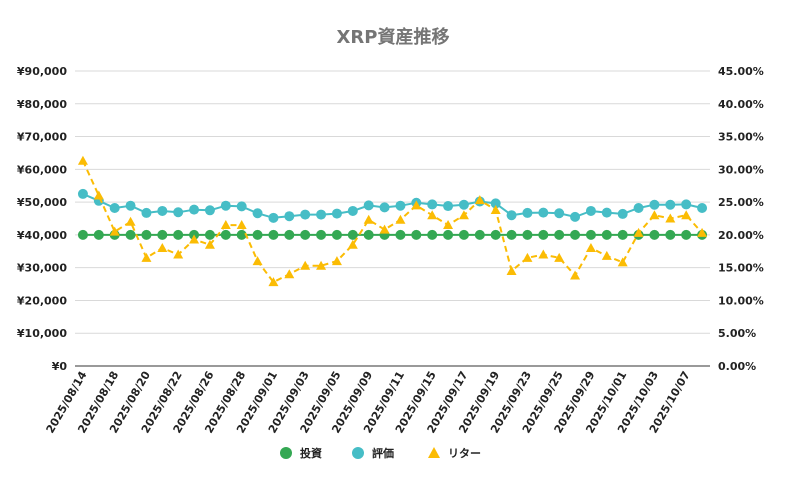  What do you see at coordinates (42, 268) in the screenshot?
I see `left-y-tick-label: ¥30,000` at bounding box center [42, 268].